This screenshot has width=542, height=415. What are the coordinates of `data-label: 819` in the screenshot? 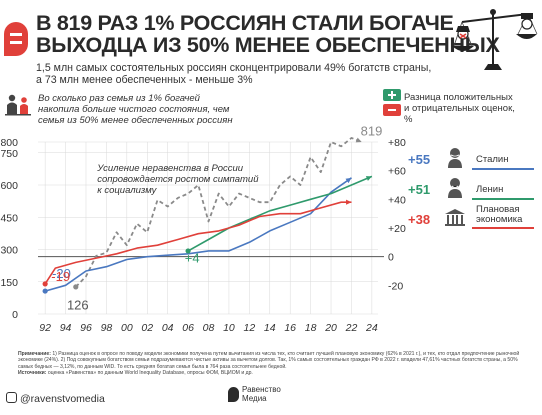 It's located at (372, 131).